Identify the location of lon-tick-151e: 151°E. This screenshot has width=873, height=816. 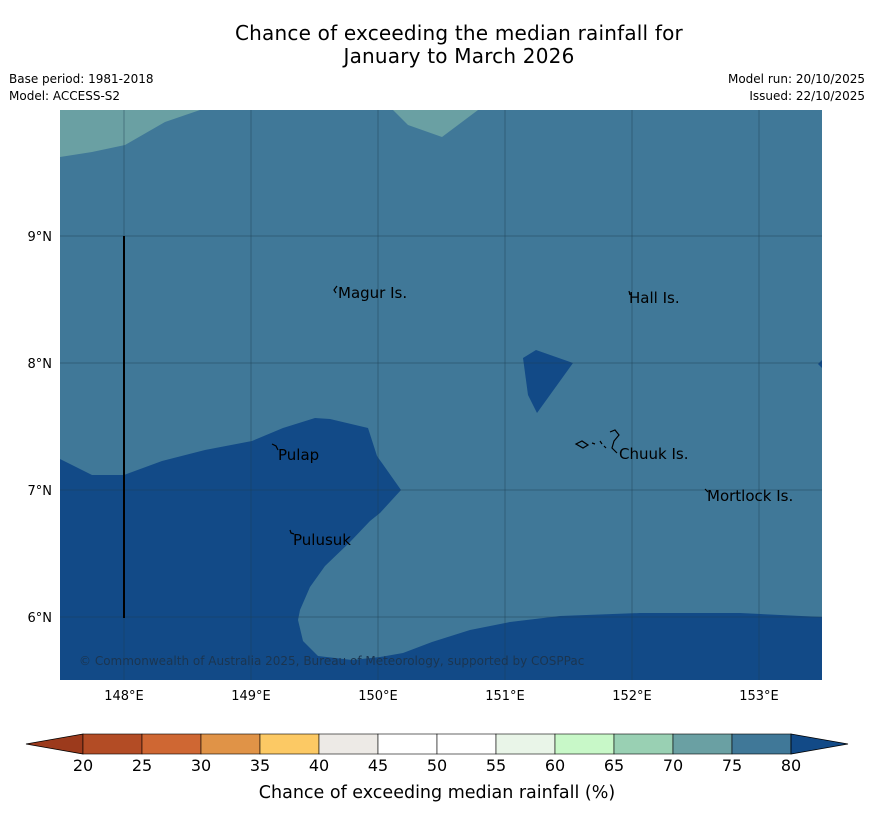
(505, 696).